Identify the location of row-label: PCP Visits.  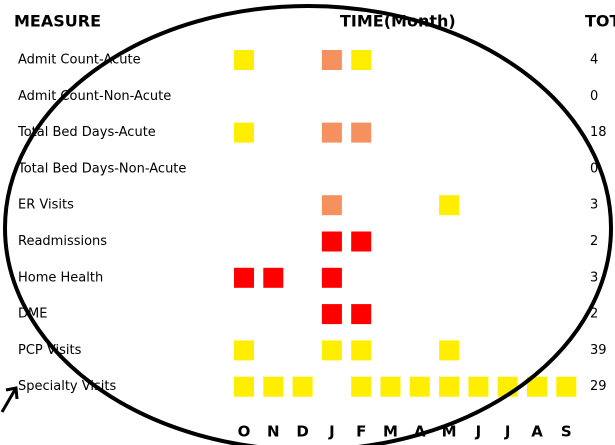
(50, 350).